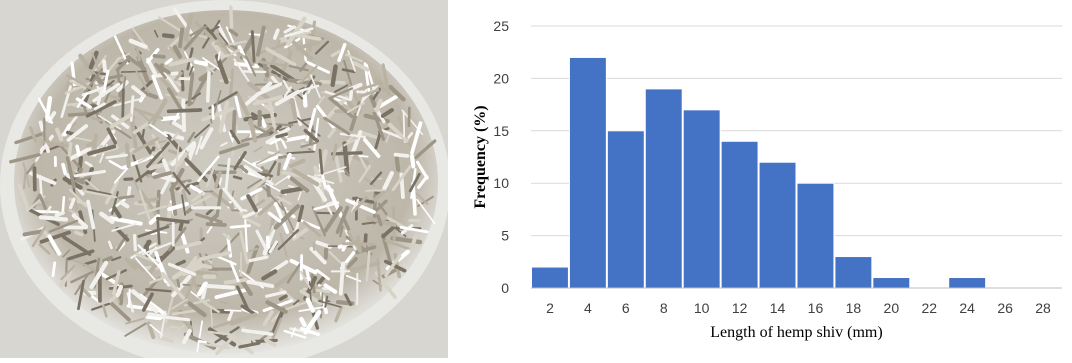 The width and height of the screenshot is (1072, 363). Describe the element at coordinates (816, 308) in the screenshot. I see `x-tick-label: 16` at that location.